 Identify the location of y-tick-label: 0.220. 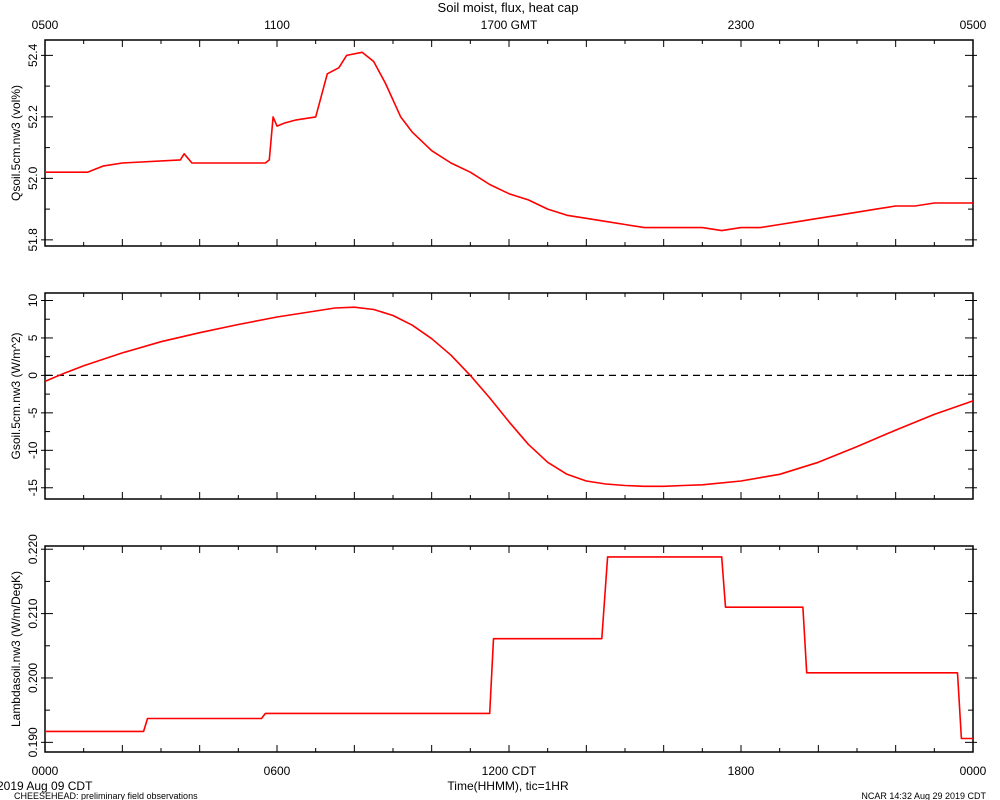
(33, 549).